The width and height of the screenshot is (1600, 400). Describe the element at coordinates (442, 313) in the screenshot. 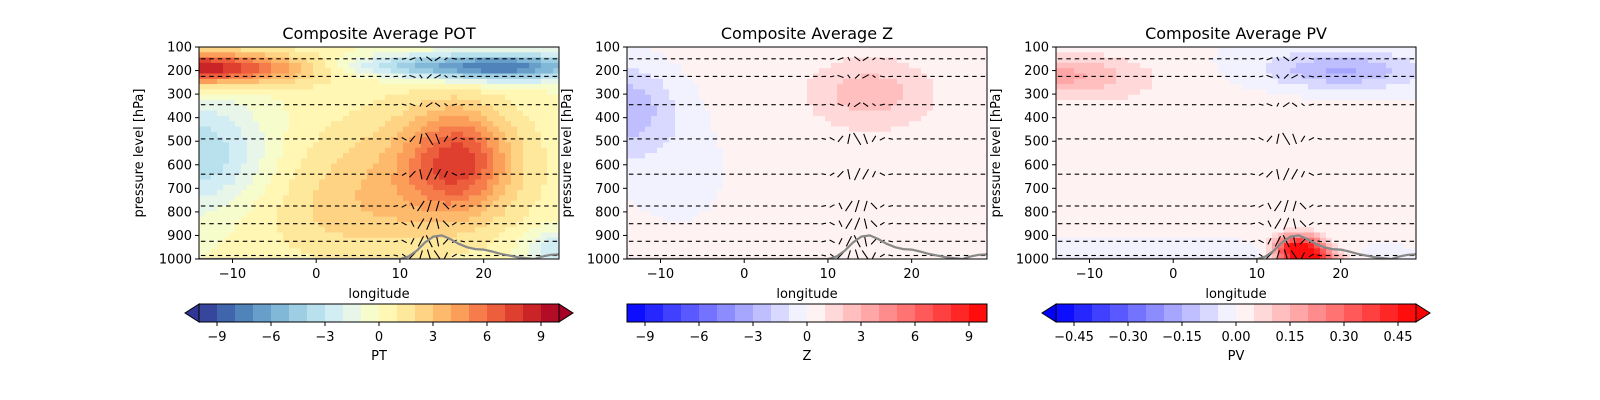

I see `colorbar-swatch` at that location.